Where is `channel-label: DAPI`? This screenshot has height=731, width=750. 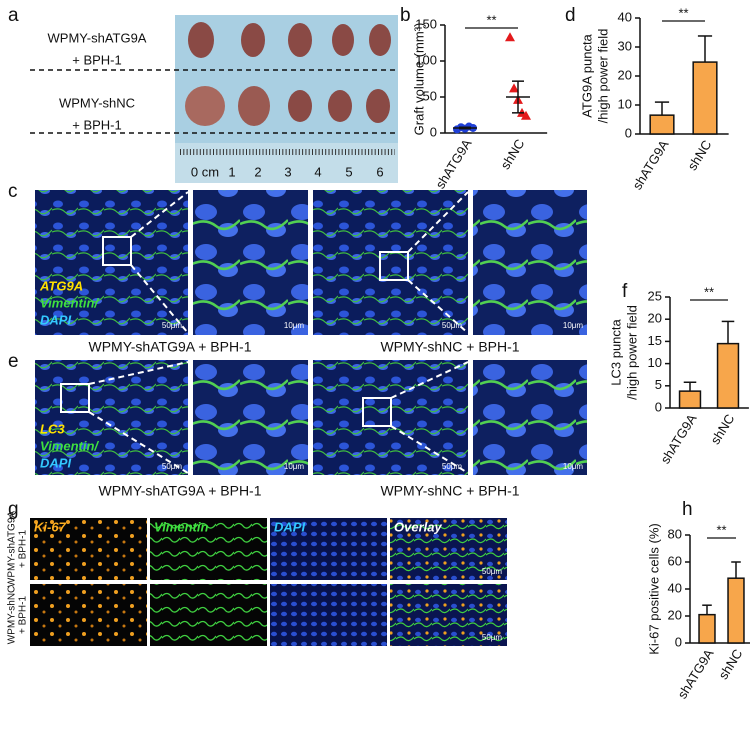 channel-label: DAPI is located at coordinates (289, 526).